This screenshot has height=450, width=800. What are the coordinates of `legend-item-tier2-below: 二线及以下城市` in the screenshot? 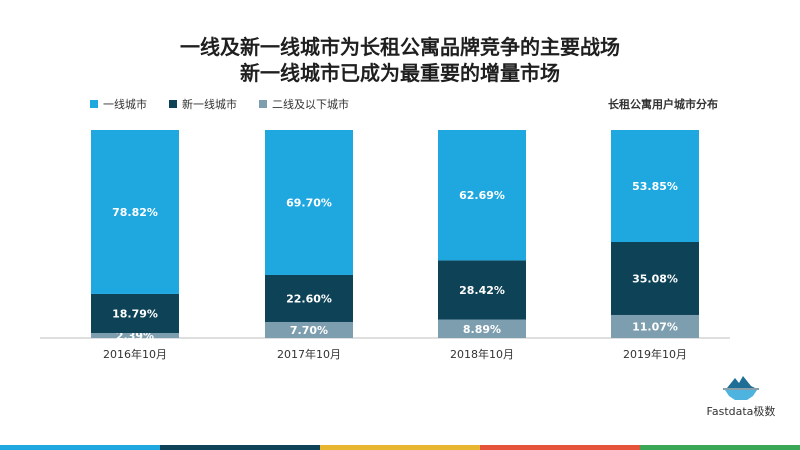 It's located at (304, 104).